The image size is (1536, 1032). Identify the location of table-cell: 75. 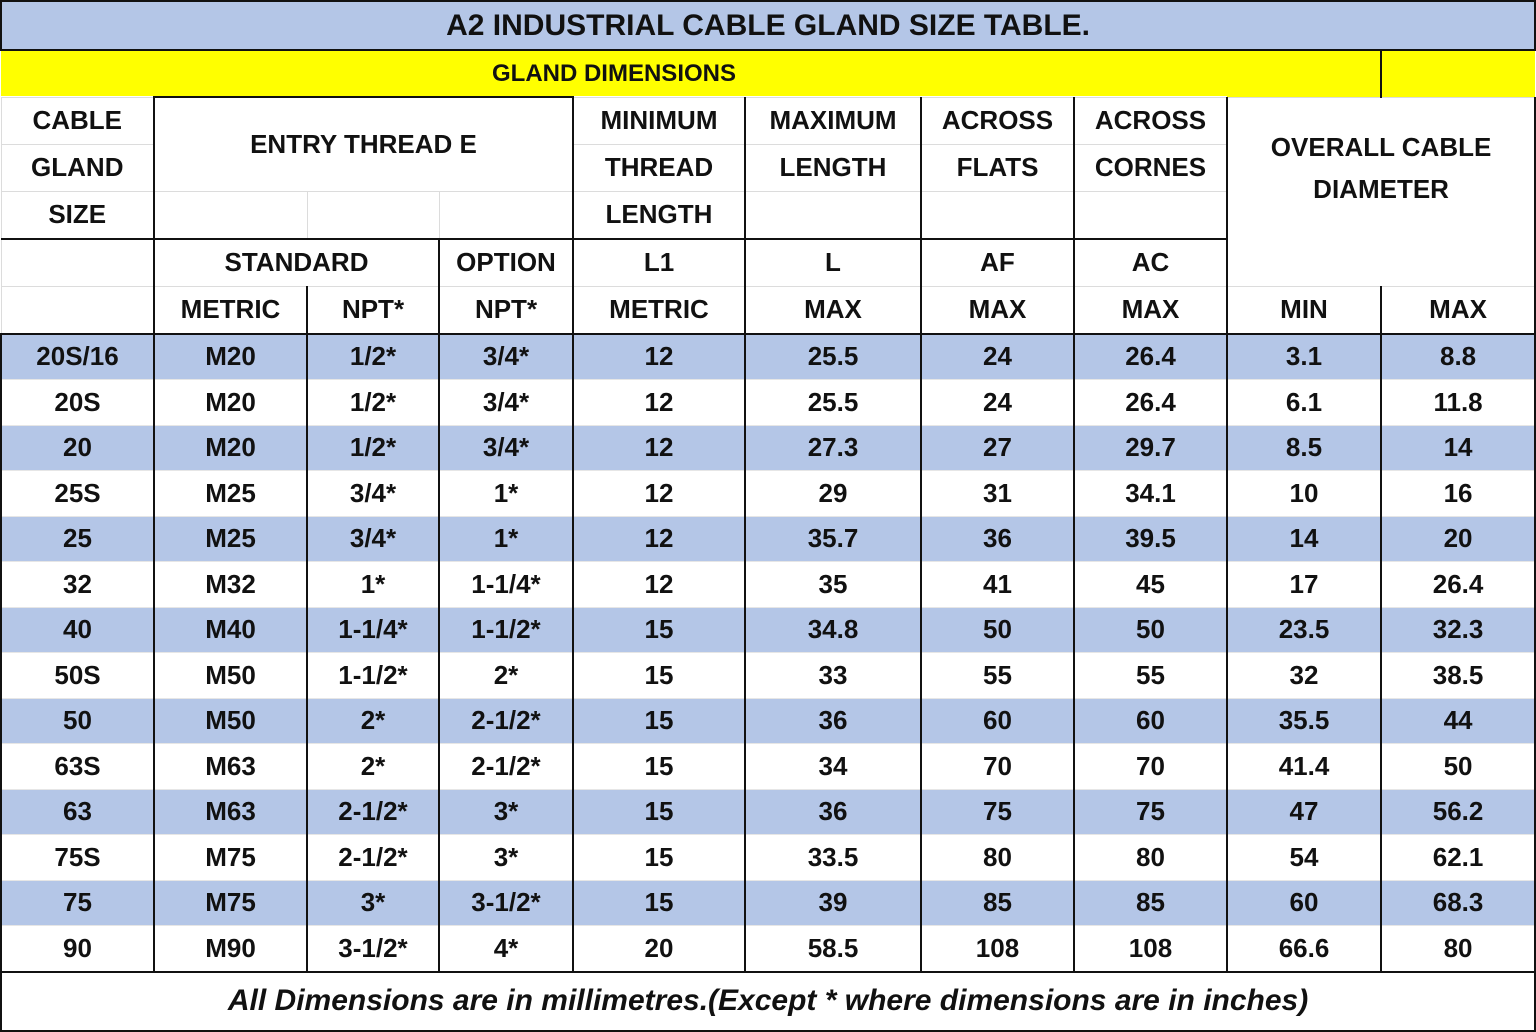
(997, 811).